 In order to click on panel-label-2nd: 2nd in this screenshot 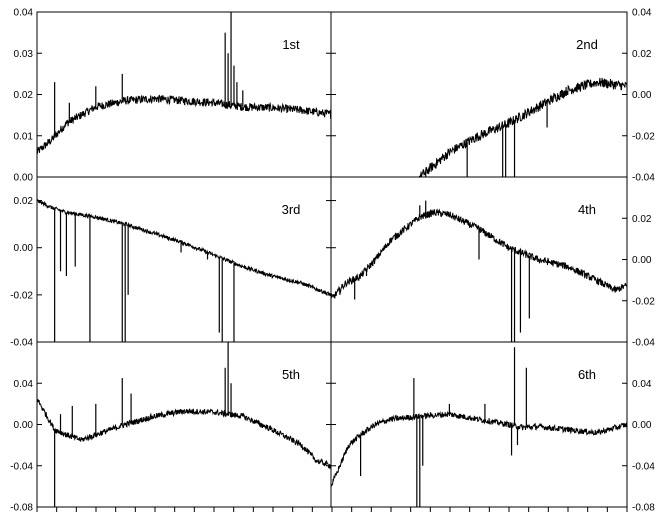, I will do `click(587, 44)`.